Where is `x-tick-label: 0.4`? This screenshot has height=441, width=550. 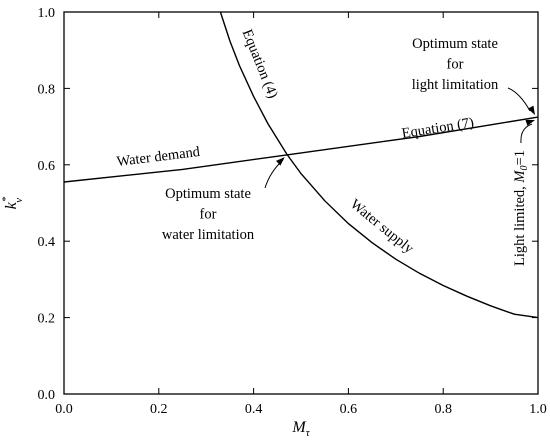
x-tick-label: 0.4 is located at coordinates (254, 409).